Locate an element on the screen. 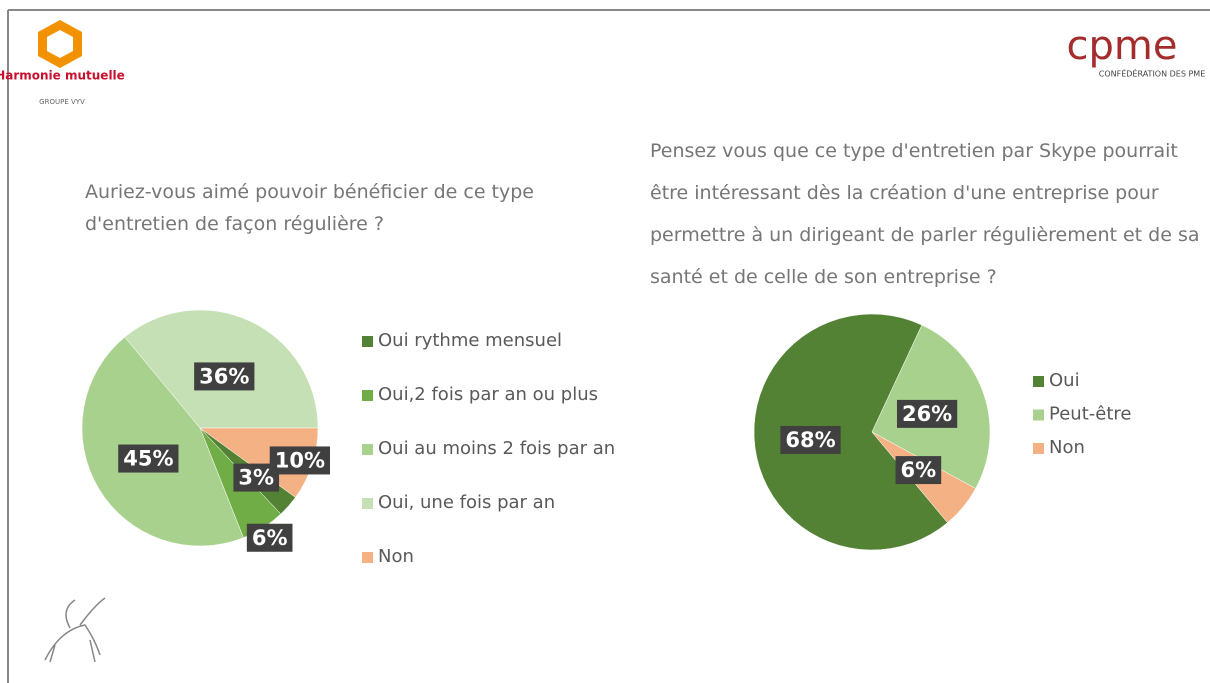  legend-label: Oui,2 fois par an ou plus is located at coordinates (488, 394).